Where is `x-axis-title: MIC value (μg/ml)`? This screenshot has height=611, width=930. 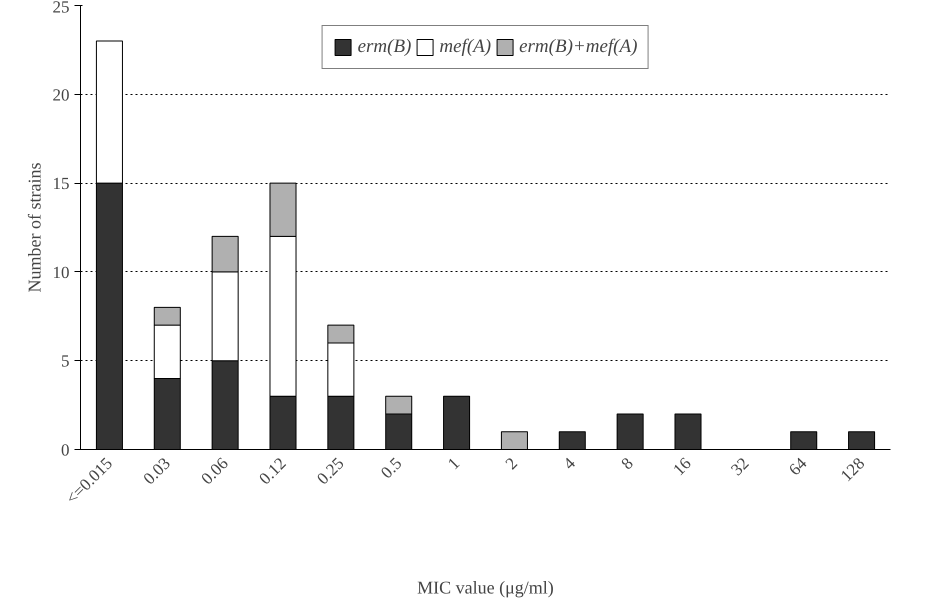
x-axis-title: MIC value (μg/ml) is located at coordinates (485, 588).